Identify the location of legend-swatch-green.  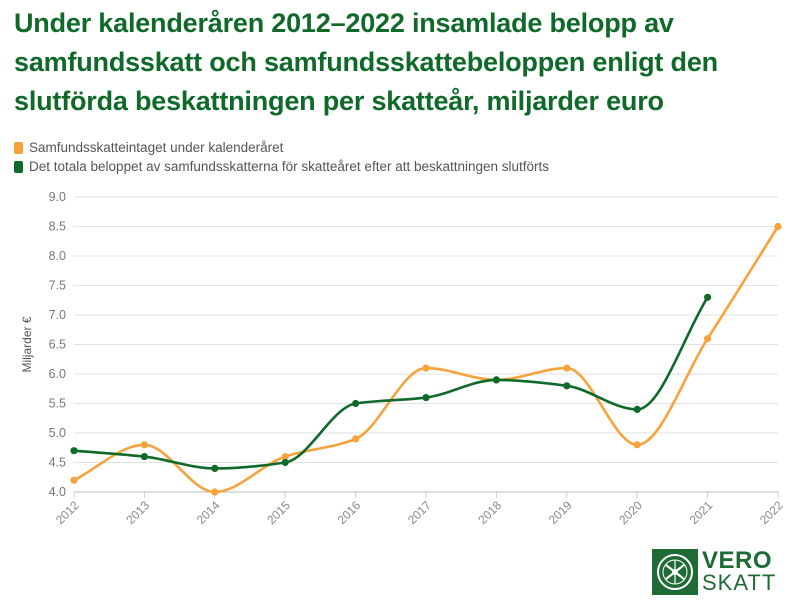
(18, 166).